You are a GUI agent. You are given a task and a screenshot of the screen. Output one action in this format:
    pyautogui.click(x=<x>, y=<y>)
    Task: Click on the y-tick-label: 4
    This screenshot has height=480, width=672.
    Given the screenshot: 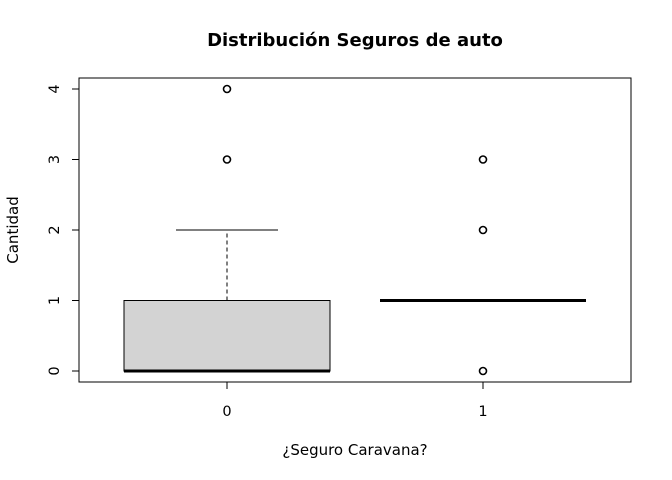 What is the action you would take?
    pyautogui.click(x=55, y=88)
    